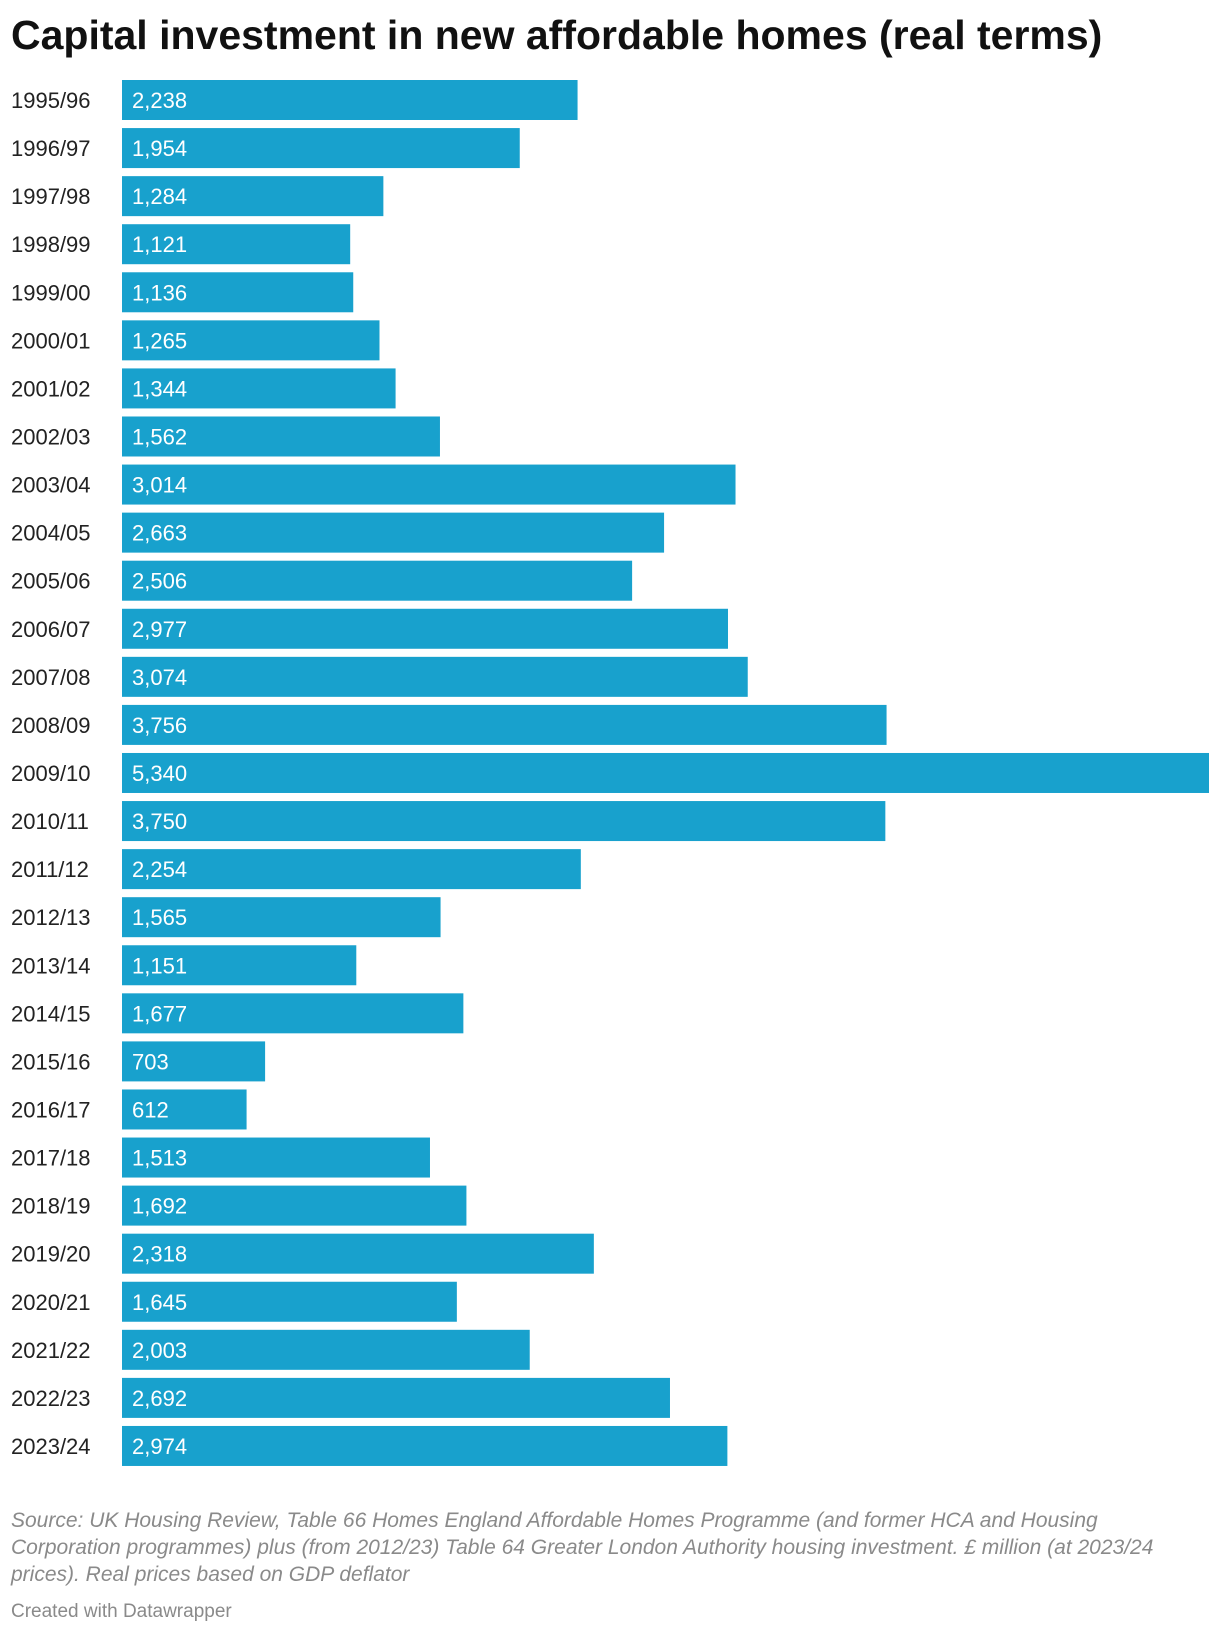 The width and height of the screenshot is (1220, 1634). What do you see at coordinates (51, 1109) in the screenshot?
I see `category-label: 2016/17` at bounding box center [51, 1109].